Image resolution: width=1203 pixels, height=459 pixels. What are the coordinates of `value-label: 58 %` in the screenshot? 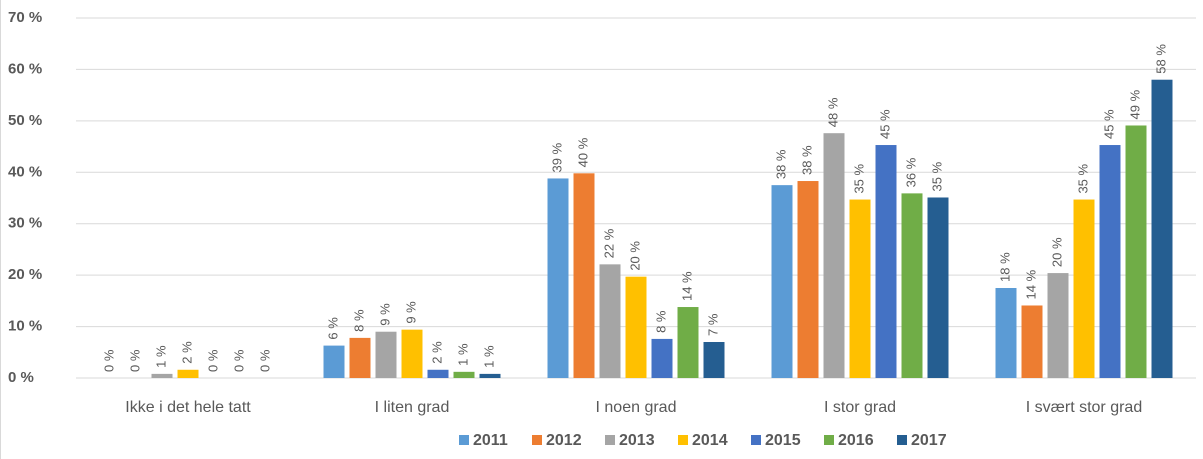 It's located at (1160, 59).